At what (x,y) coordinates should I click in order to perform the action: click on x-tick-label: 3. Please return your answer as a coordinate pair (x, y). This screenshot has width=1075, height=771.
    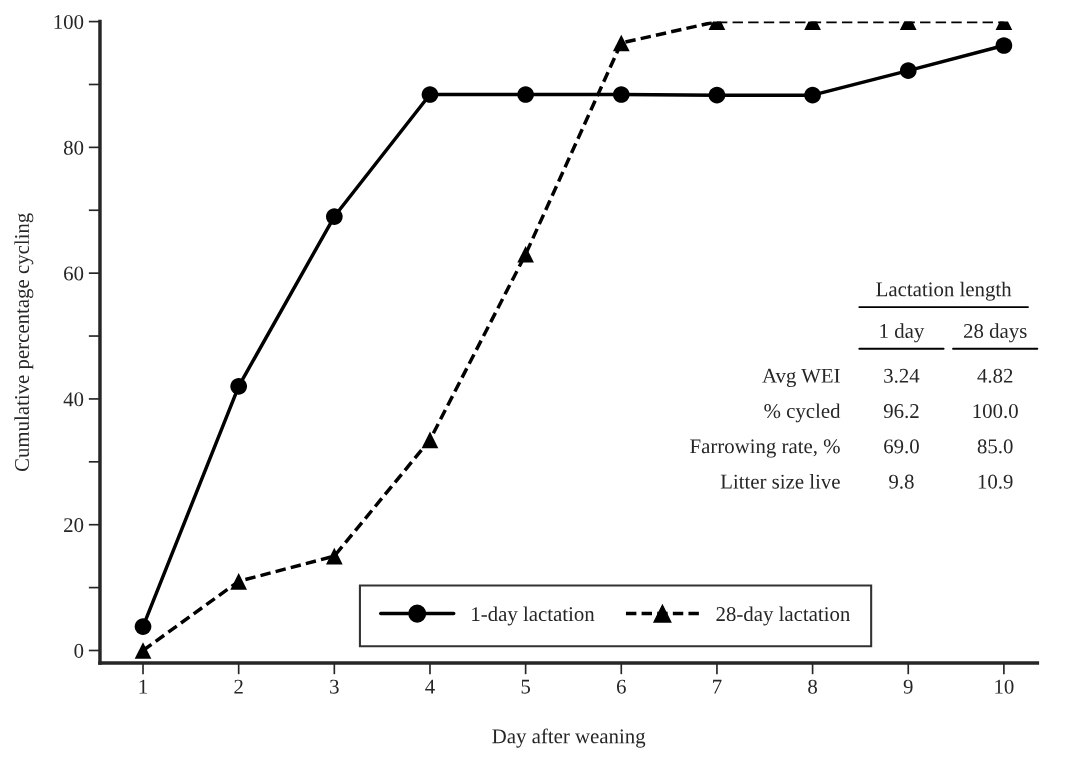
    Looking at the image, I should click on (334, 686).